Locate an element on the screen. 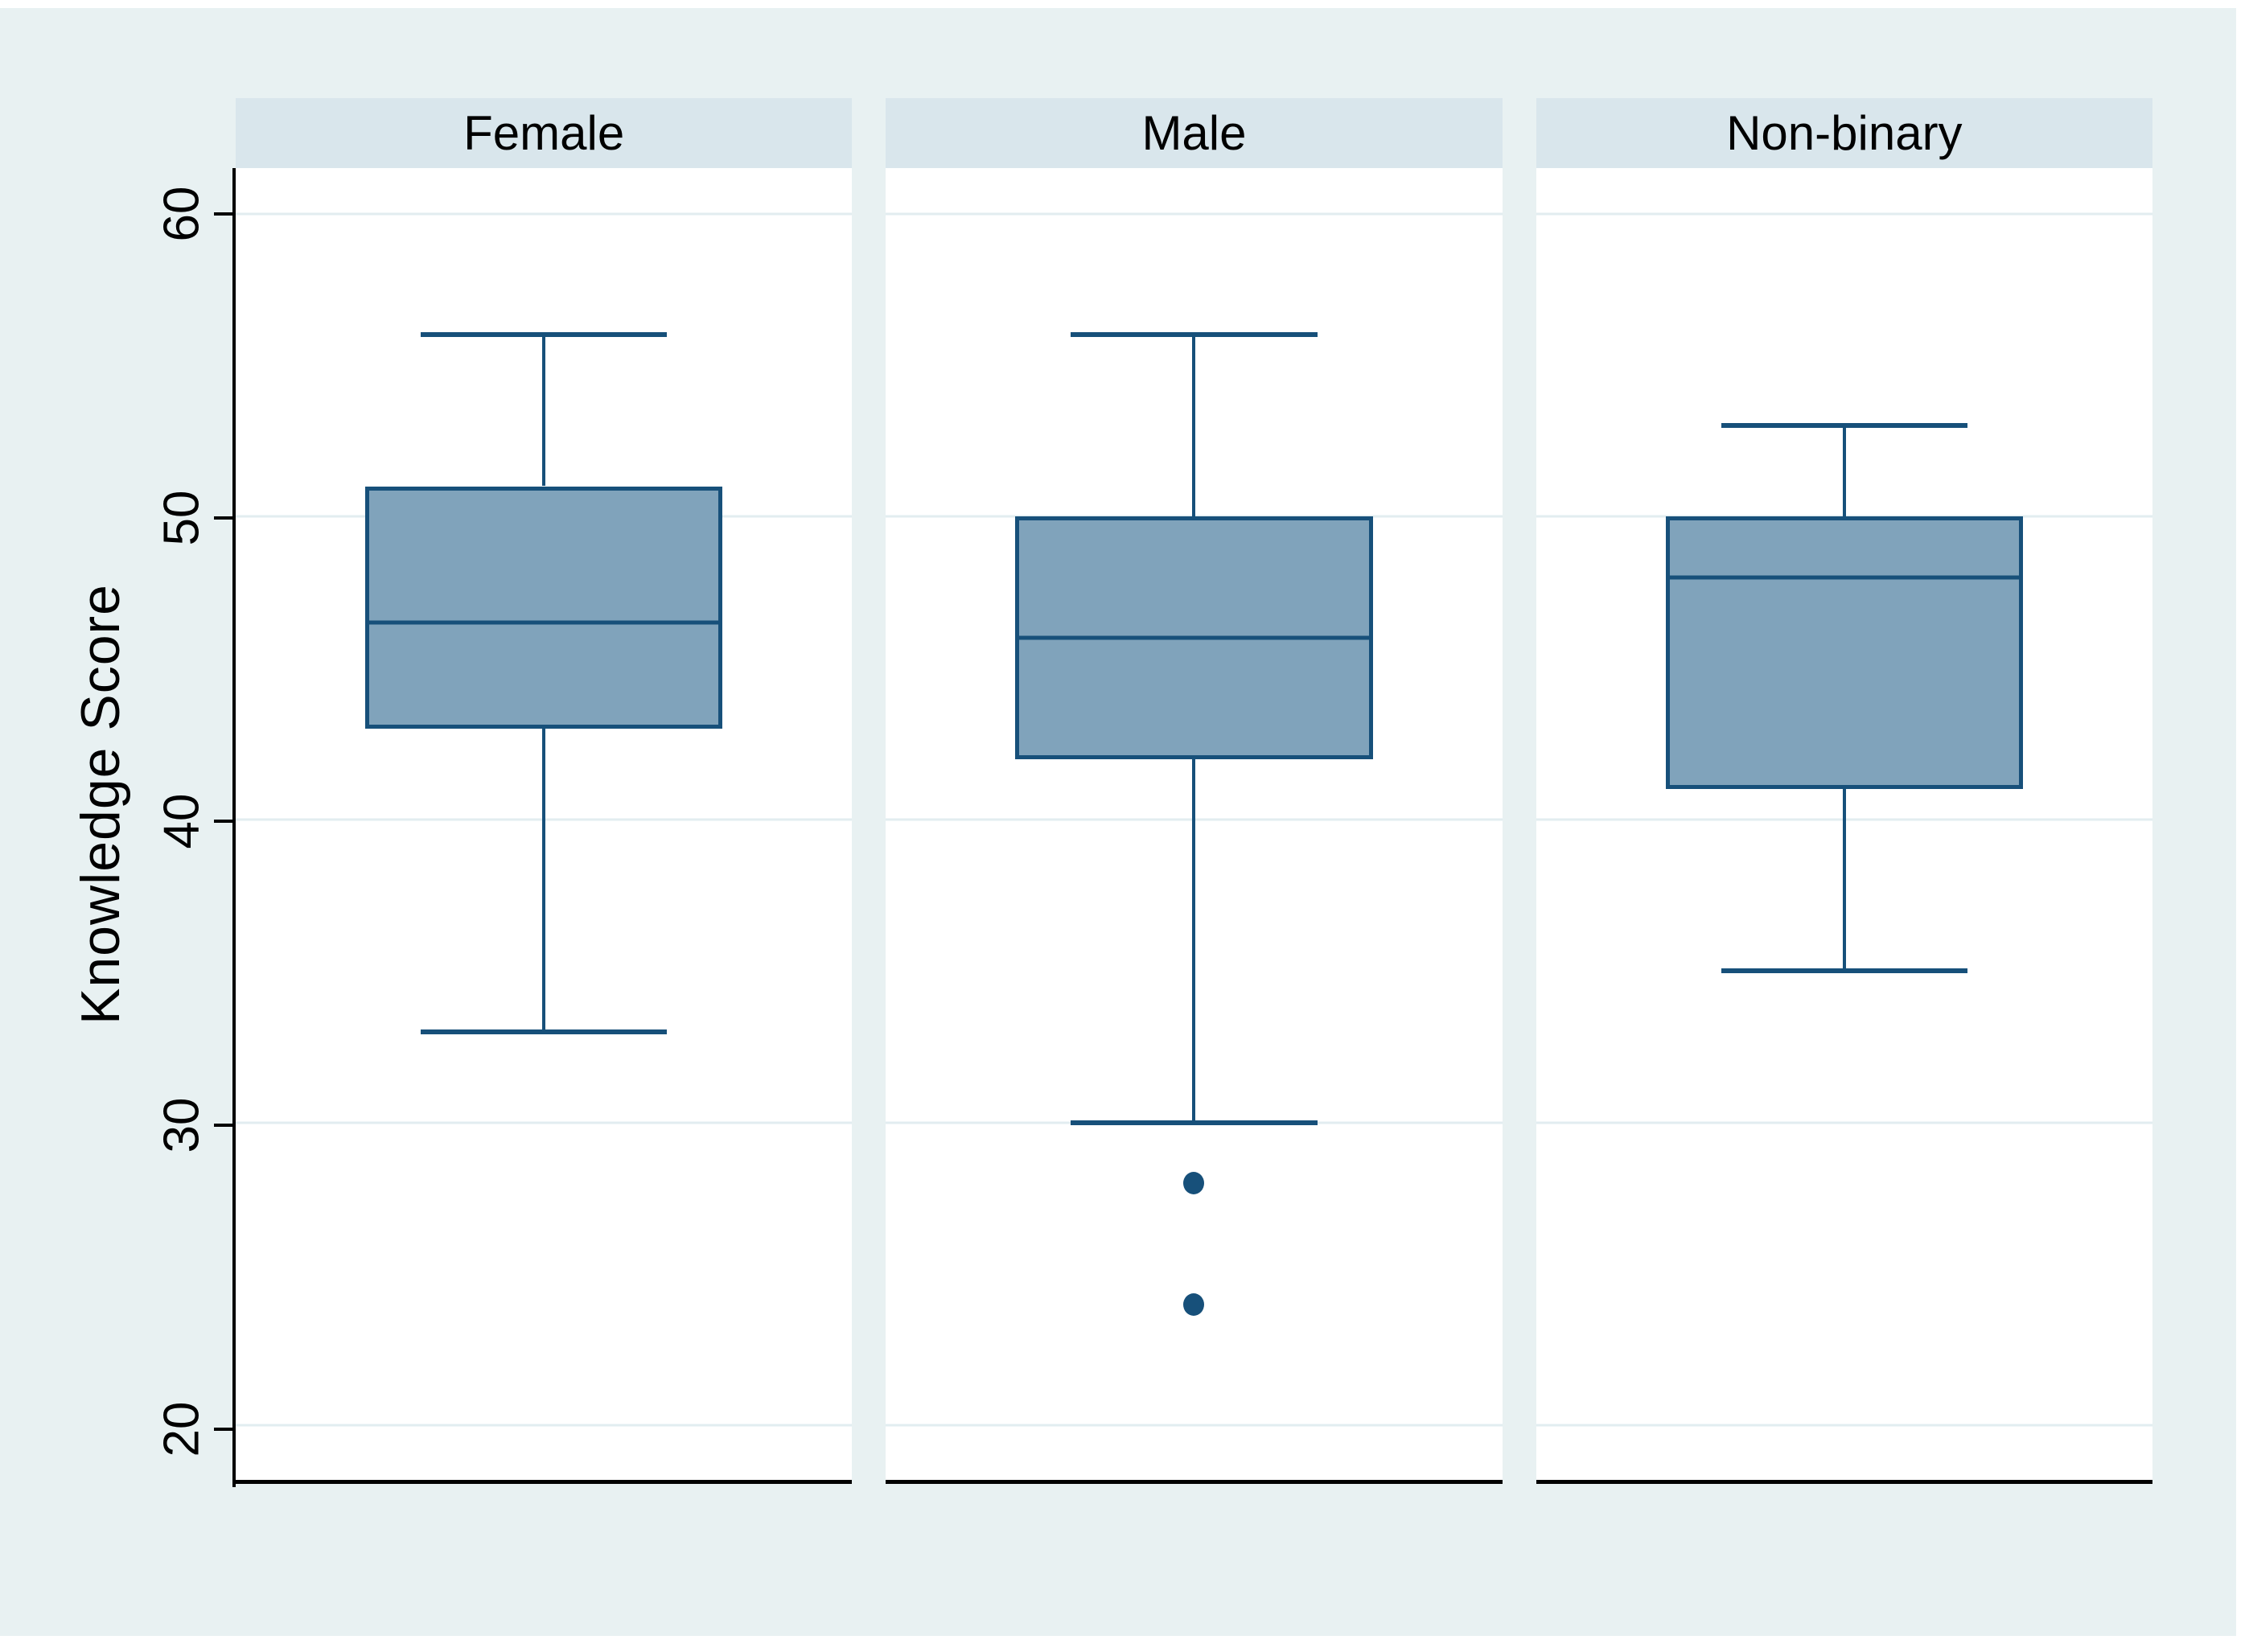  panel-header-male: Male is located at coordinates (1194, 133).